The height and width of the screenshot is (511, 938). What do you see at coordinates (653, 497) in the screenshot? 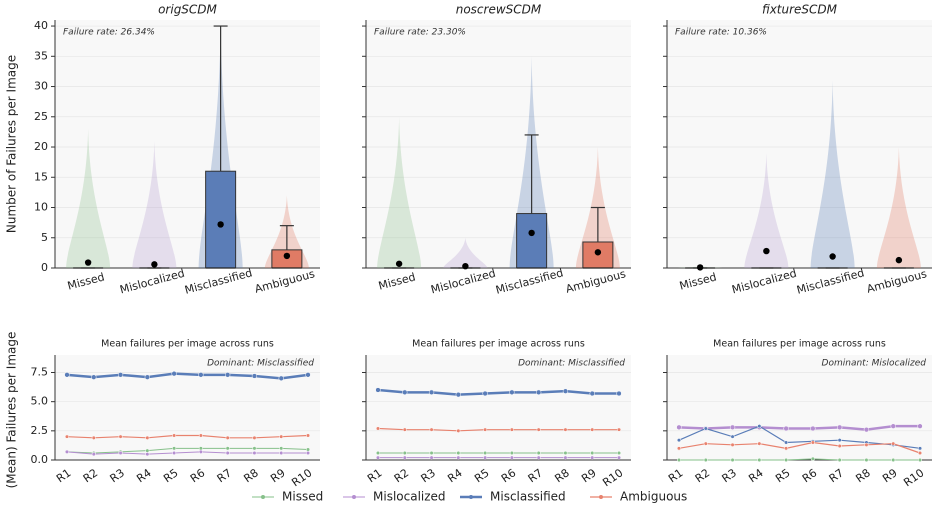
I see `legend-label: Ambiguous` at bounding box center [653, 497].